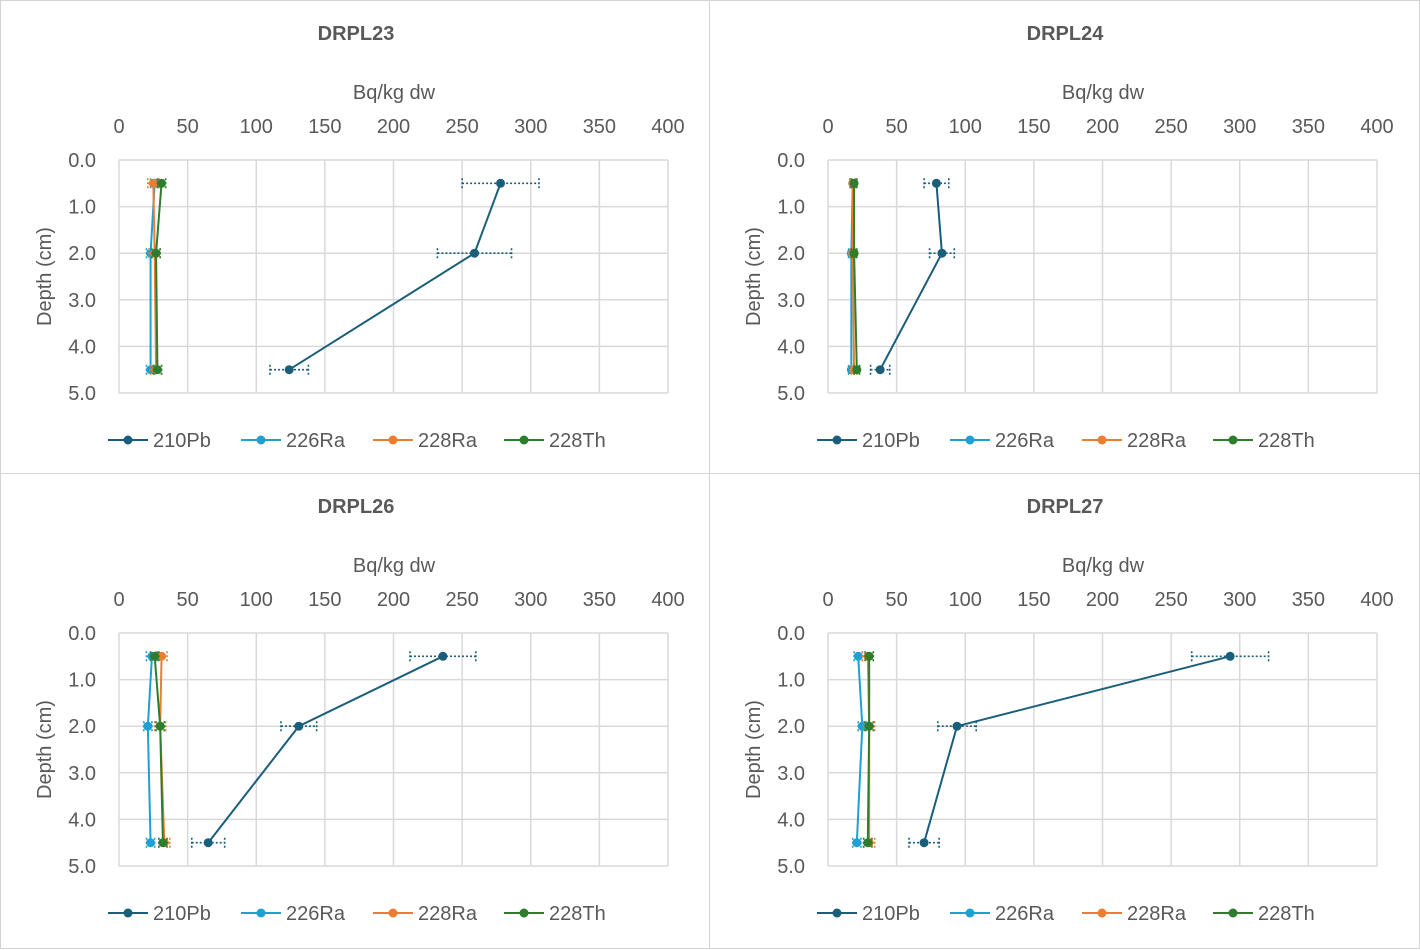 Image resolution: width=1420 pixels, height=950 pixels. Describe the element at coordinates (150, 749) in the screenshot. I see `series-226Ra` at that location.